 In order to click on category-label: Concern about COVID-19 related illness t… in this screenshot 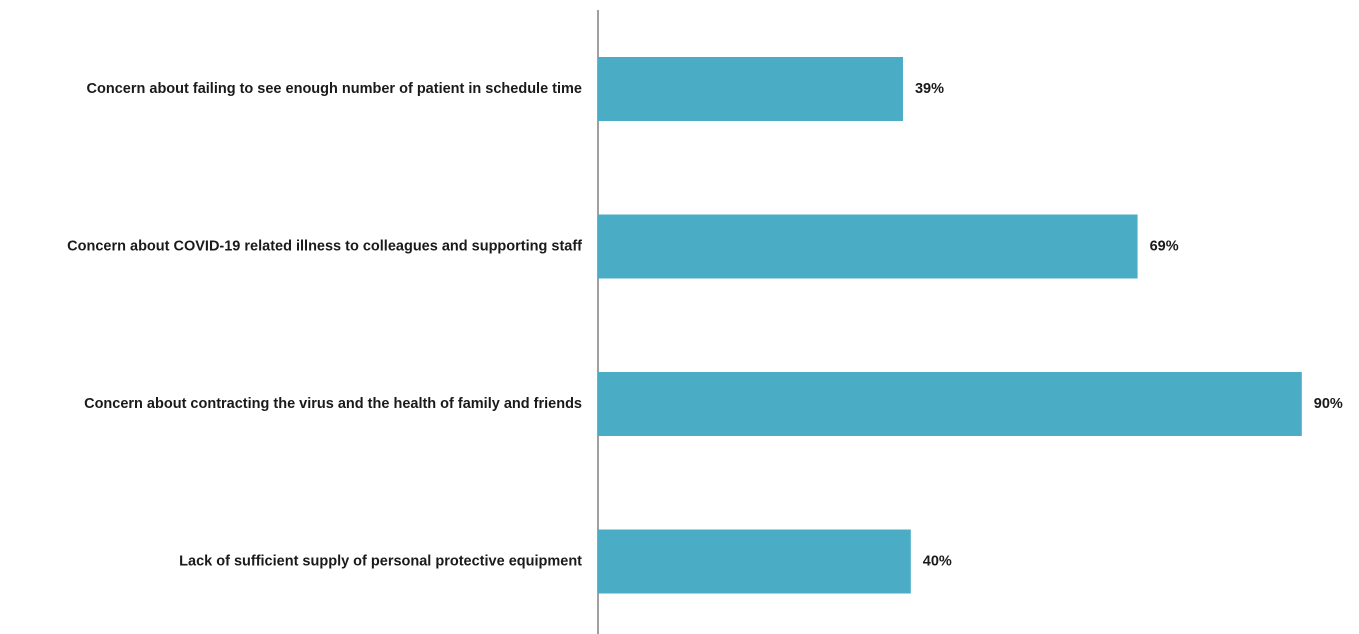, I will do `click(324, 247)`.